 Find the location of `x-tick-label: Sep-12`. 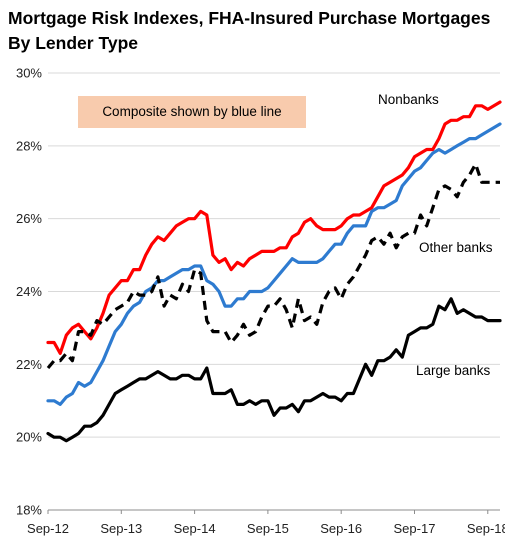

x-tick-label: Sep-12 is located at coordinates (48, 528).